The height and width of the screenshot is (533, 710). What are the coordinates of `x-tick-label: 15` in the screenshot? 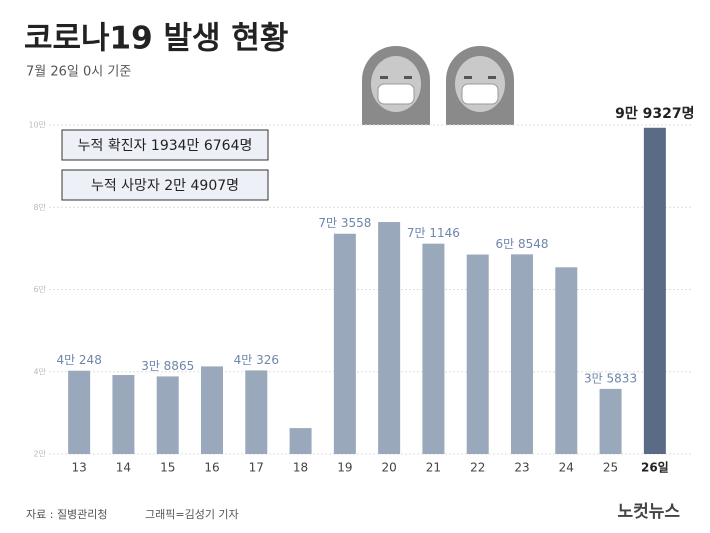 It's located at (167, 468).